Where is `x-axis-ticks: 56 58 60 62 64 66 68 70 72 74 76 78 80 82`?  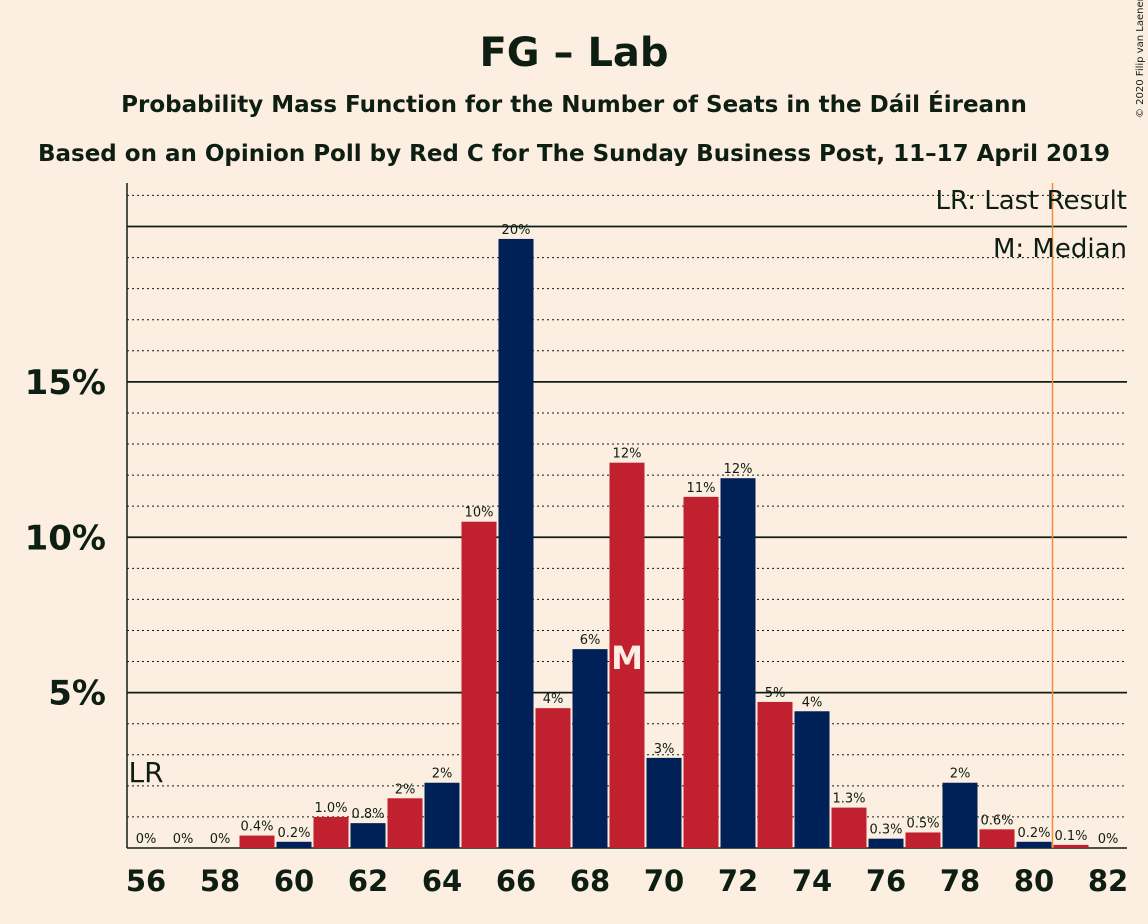 x-axis-ticks: 56 58 60 62 64 66 68 70 72 74 76 78 80 82 is located at coordinates (627, 881).